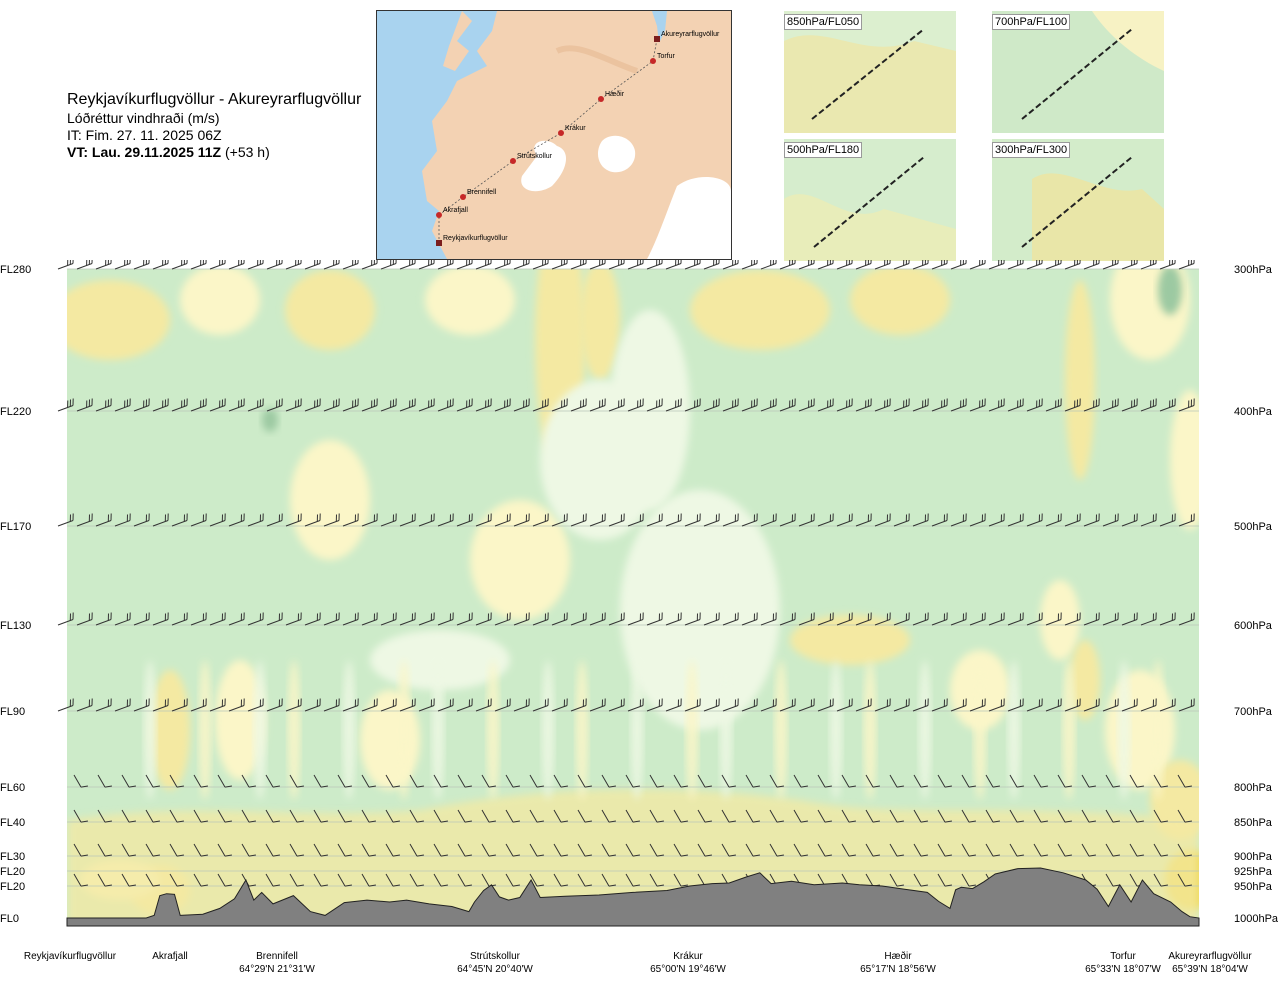 The image size is (1280, 981). Describe the element at coordinates (1253, 626) in the screenshot. I see `hpa-label-3: 600hPa` at that location.